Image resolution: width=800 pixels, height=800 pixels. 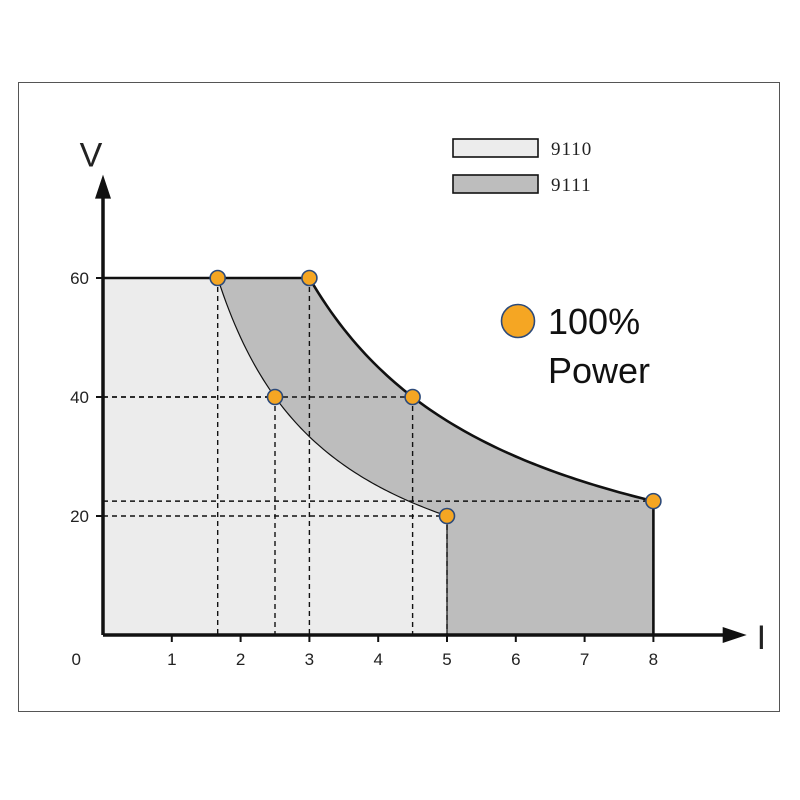 I want to click on x-tick-label-8: 8, so click(x=653, y=659).